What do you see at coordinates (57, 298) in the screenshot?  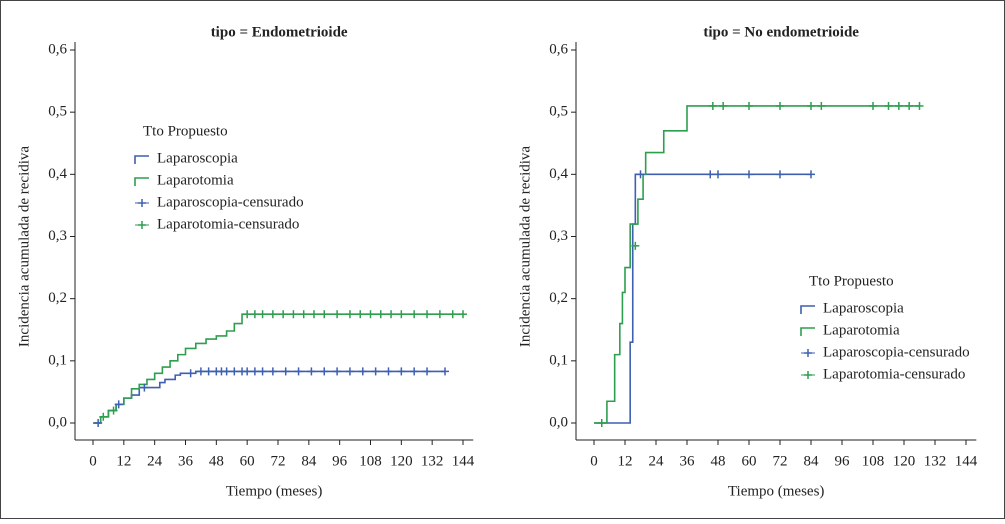 I see `y-tick-label: 0,2` at bounding box center [57, 298].